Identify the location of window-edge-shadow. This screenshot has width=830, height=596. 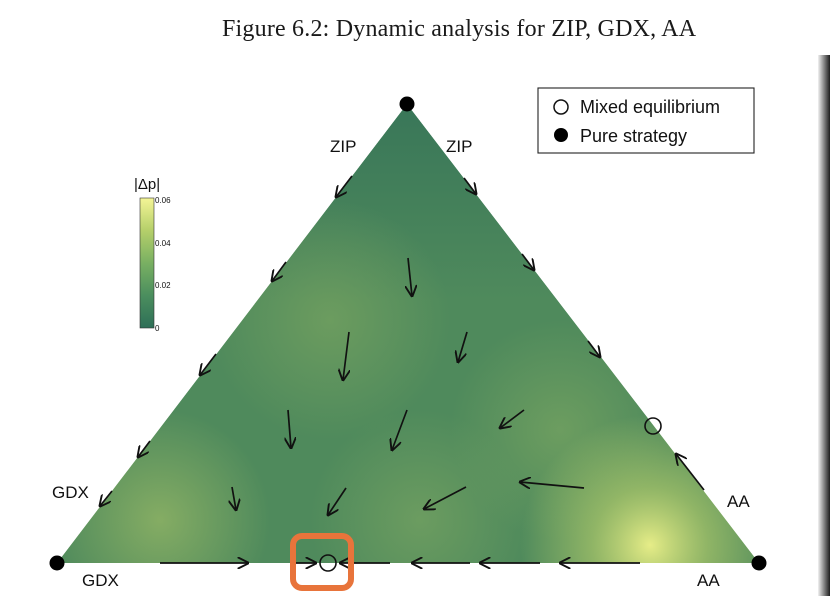
(824, 325).